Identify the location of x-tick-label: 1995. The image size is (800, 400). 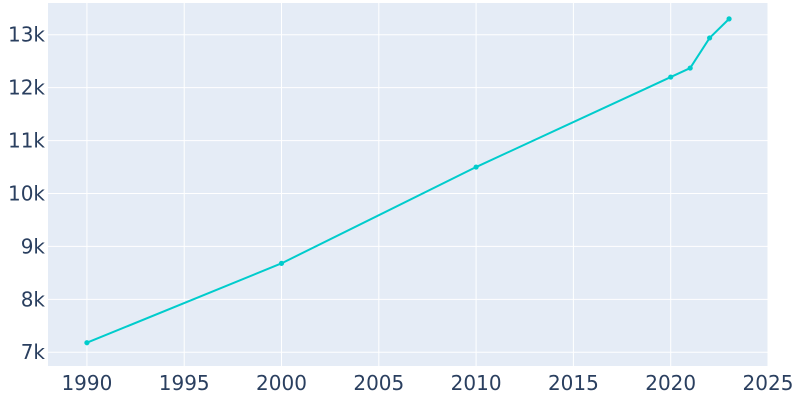
(184, 383).